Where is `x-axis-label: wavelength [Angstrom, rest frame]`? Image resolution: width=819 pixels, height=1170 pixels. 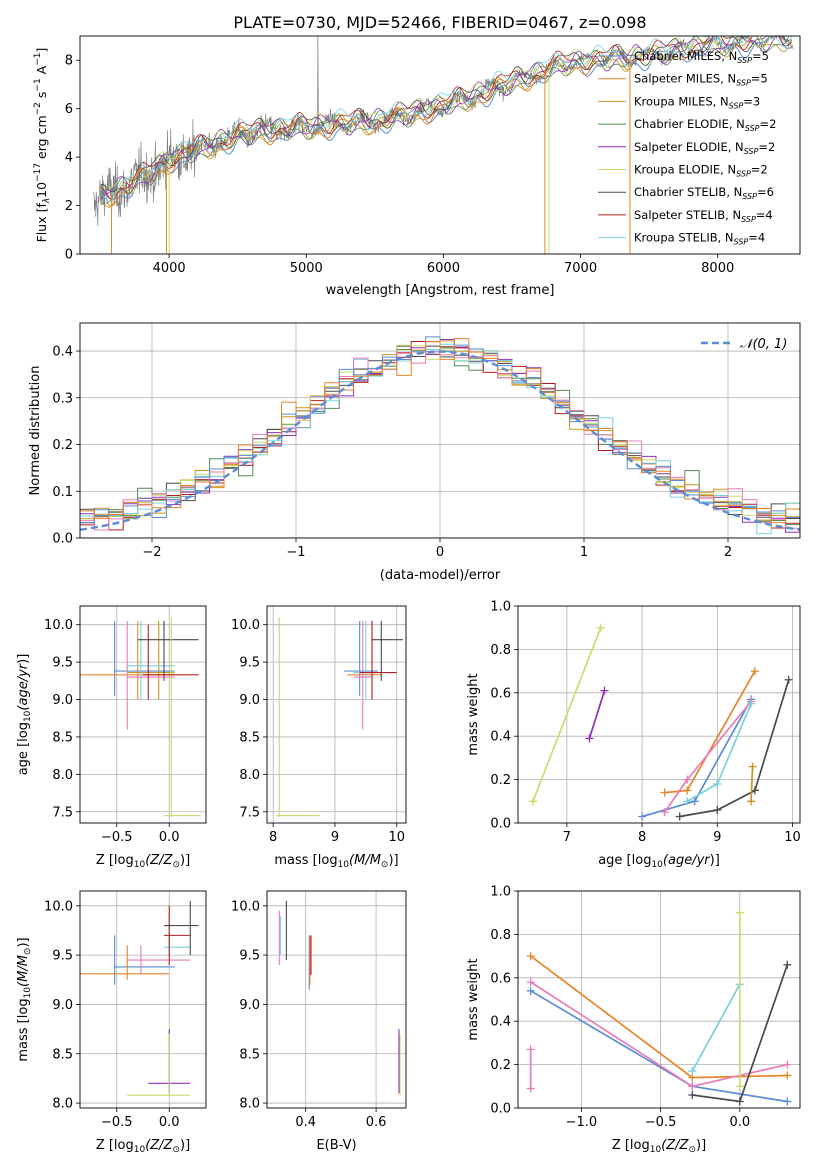
x-axis-label: wavelength [Angstrom, rest frame] is located at coordinates (440, 290).